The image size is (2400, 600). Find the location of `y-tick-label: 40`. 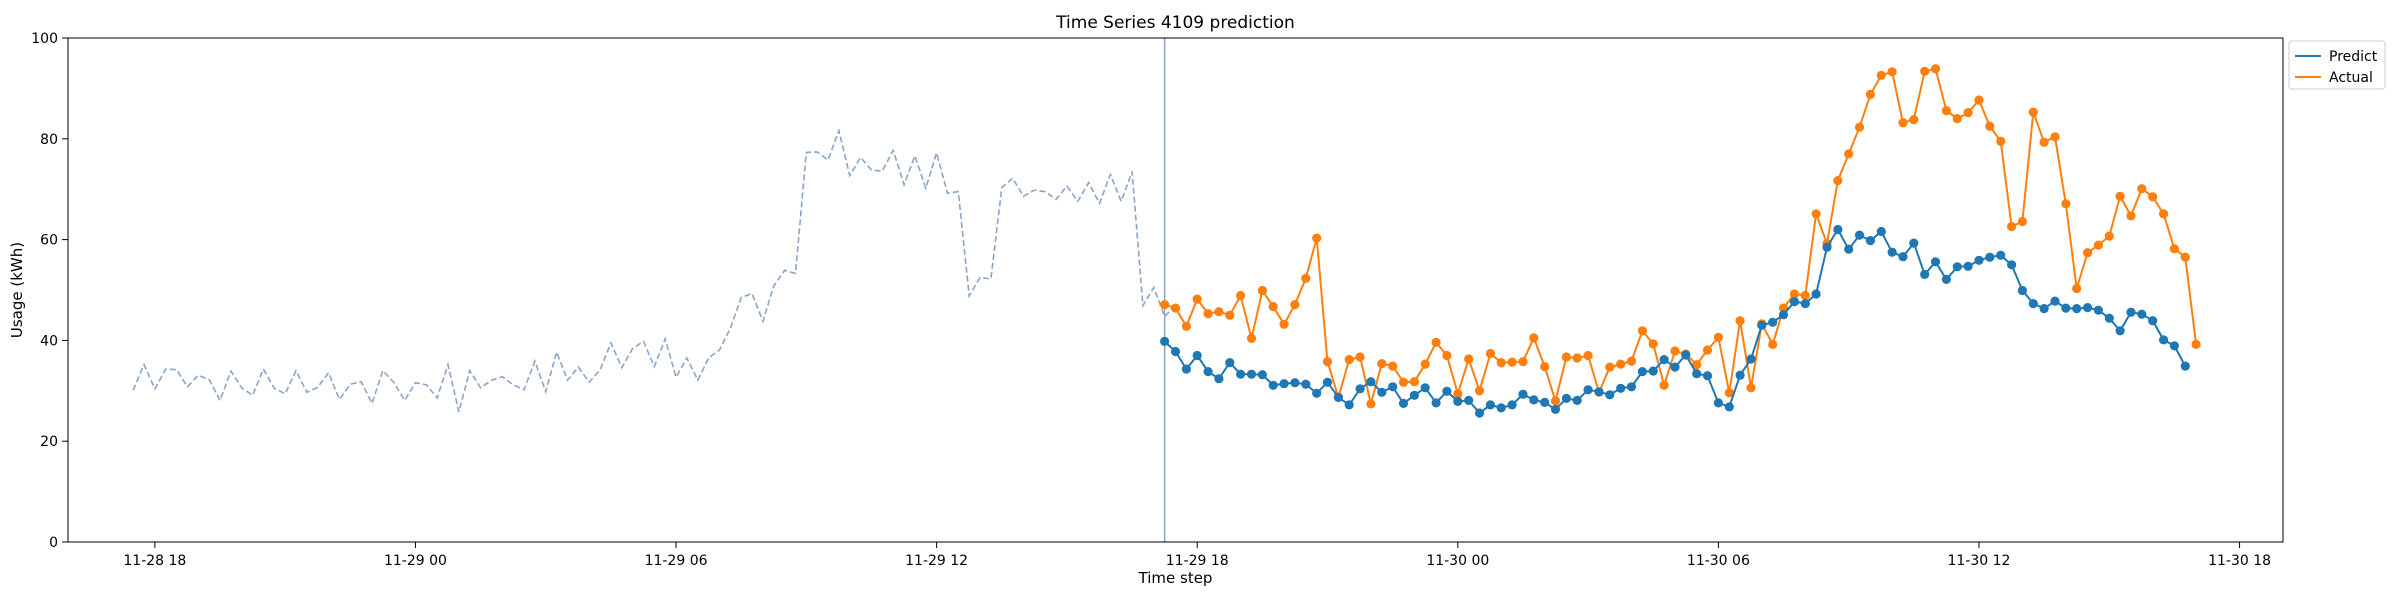

y-tick-label: 40 is located at coordinates (49, 341).